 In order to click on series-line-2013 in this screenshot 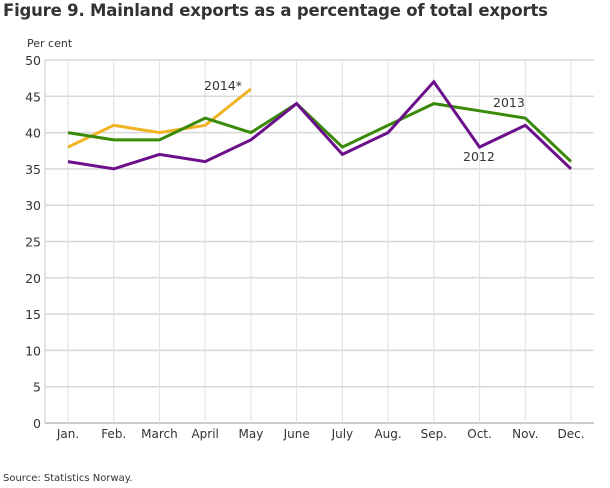, I will do `click(320, 132)`.